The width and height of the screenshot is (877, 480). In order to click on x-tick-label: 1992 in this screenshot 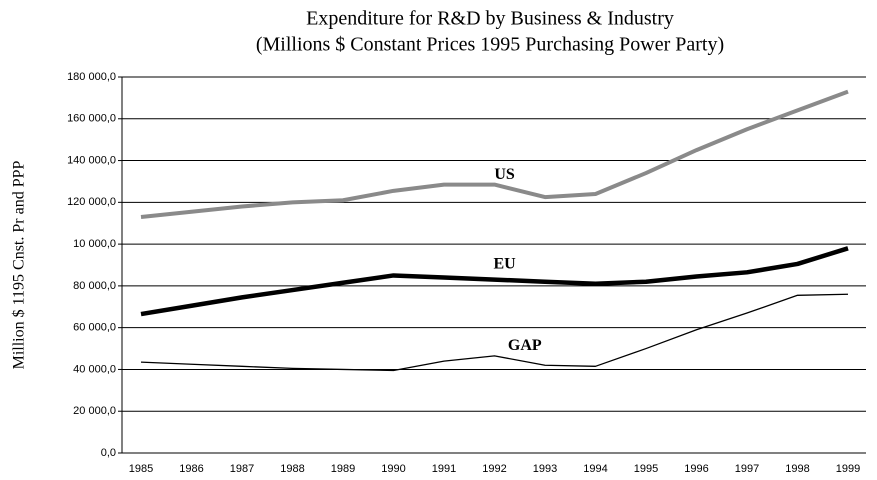, I will do `click(494, 469)`.